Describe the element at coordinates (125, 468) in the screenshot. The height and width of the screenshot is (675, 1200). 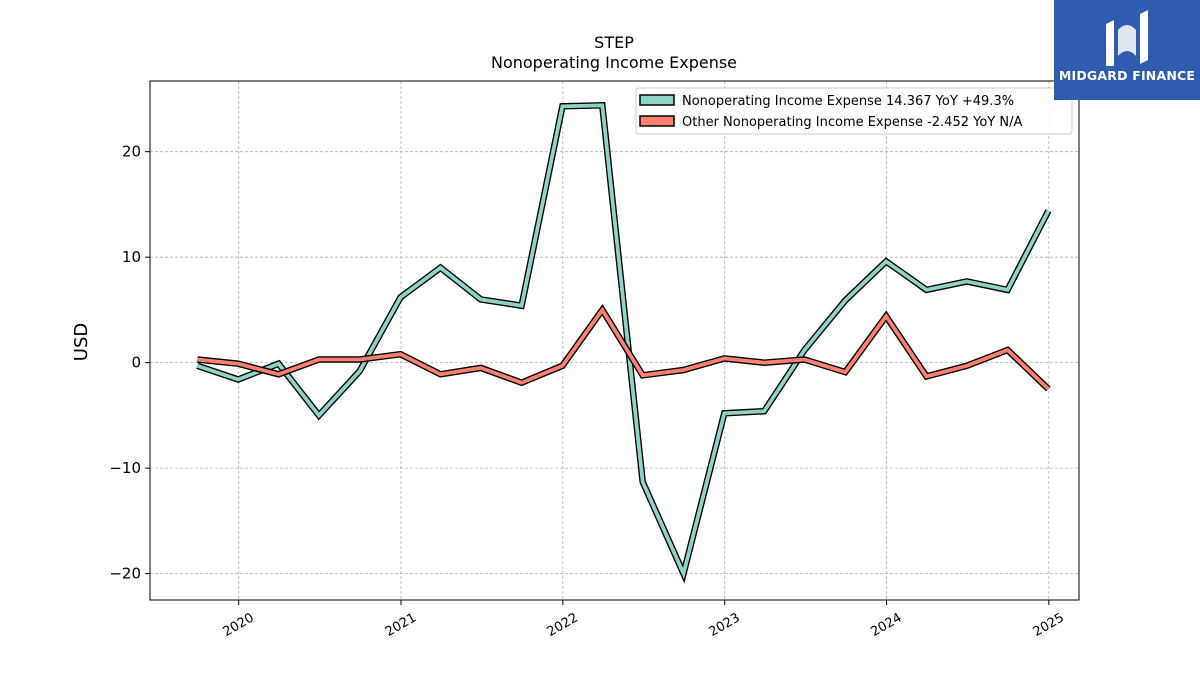
I see `y-tick-label: −10` at that location.